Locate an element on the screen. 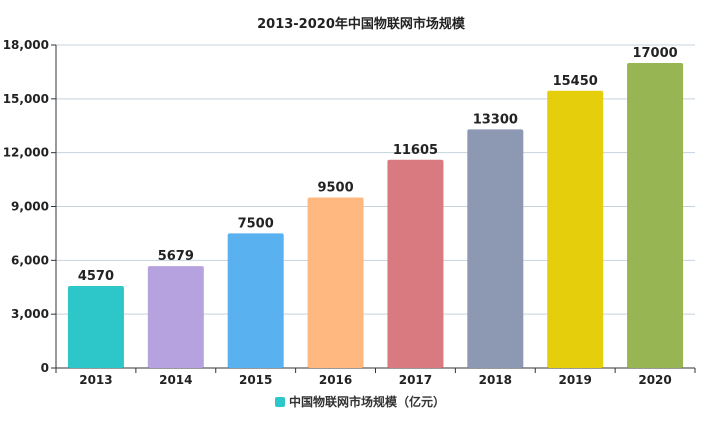 This screenshot has height=432, width=723. bar-2016 is located at coordinates (335, 282).